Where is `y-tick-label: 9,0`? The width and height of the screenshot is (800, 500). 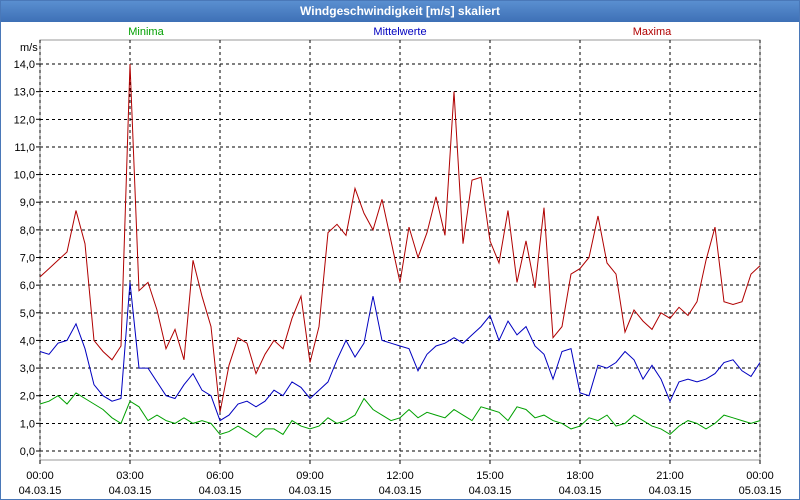
y-tick-label: 9,0 is located at coordinates (27, 203).